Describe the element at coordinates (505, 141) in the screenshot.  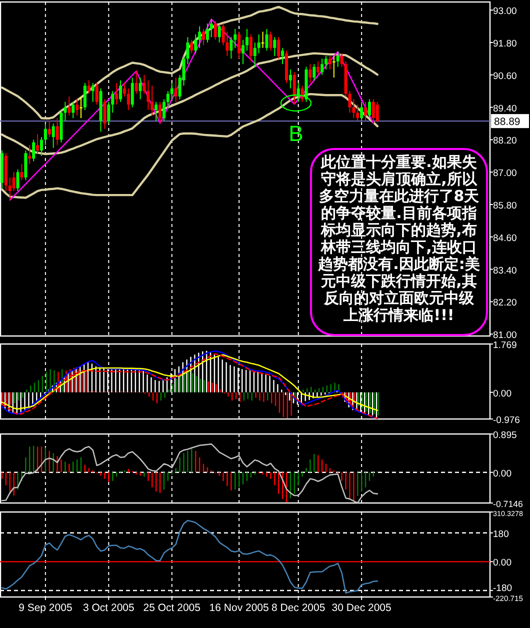
I see `y-tick-label: 88.20` at that location.